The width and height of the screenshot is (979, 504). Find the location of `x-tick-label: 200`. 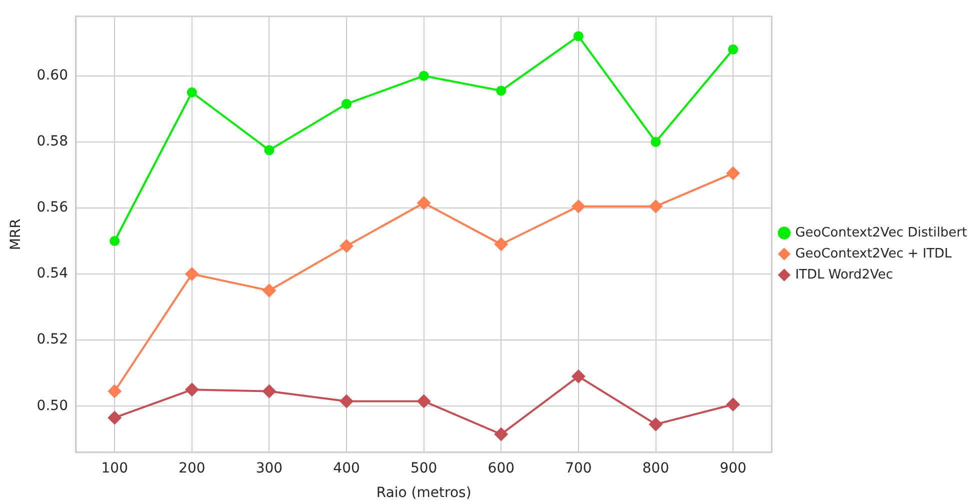

x-tick-label: 200 is located at coordinates (192, 468).